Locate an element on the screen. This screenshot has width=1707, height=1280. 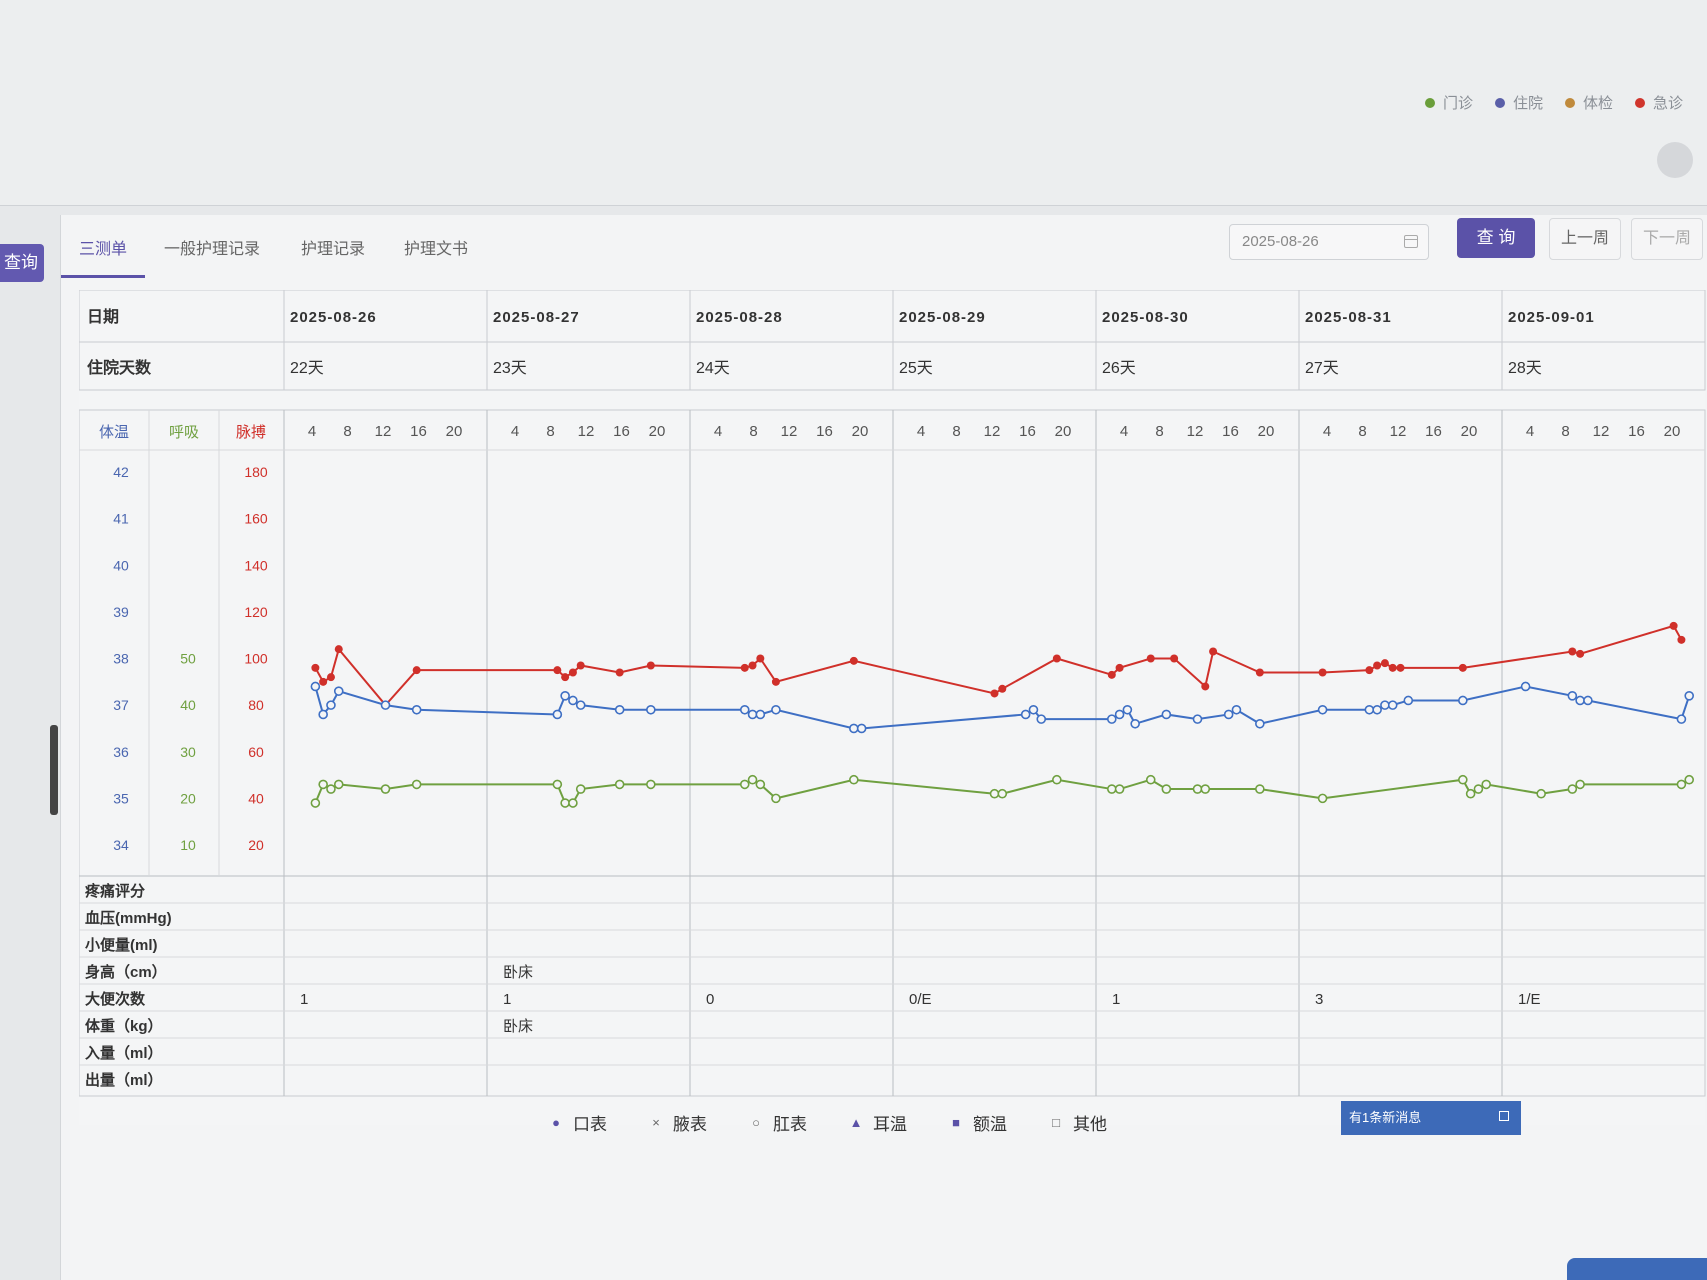
side-query-button: 查询 is located at coordinates (22, 263).